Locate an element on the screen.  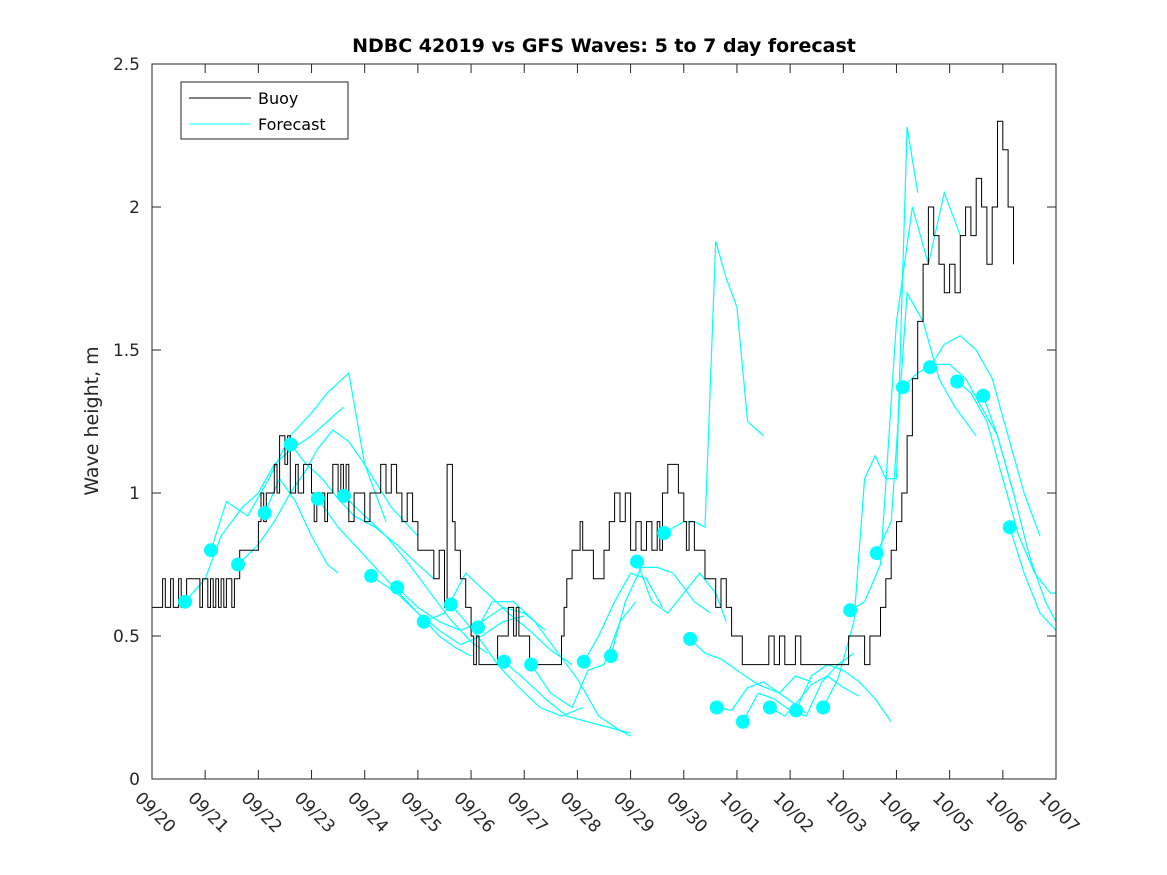
x-tick-label: 10/01 is located at coordinates (739, 812).